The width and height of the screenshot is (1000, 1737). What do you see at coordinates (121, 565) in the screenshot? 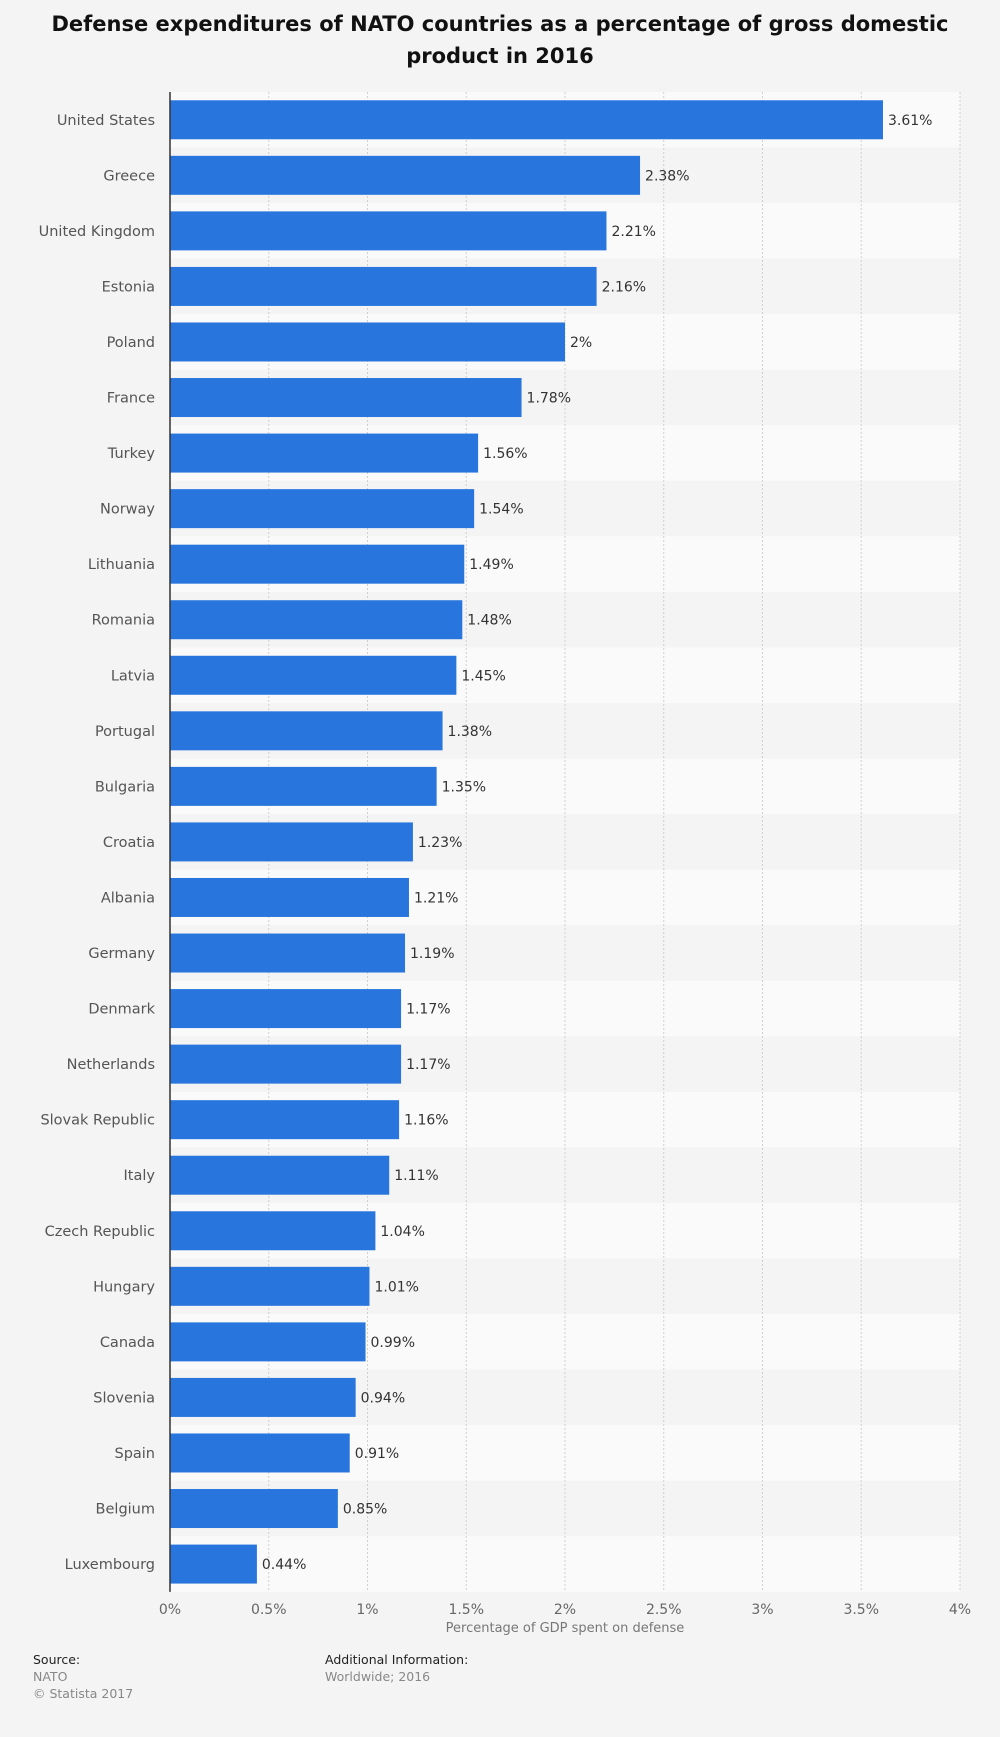
I see `category-label: Lithuania` at bounding box center [121, 565].